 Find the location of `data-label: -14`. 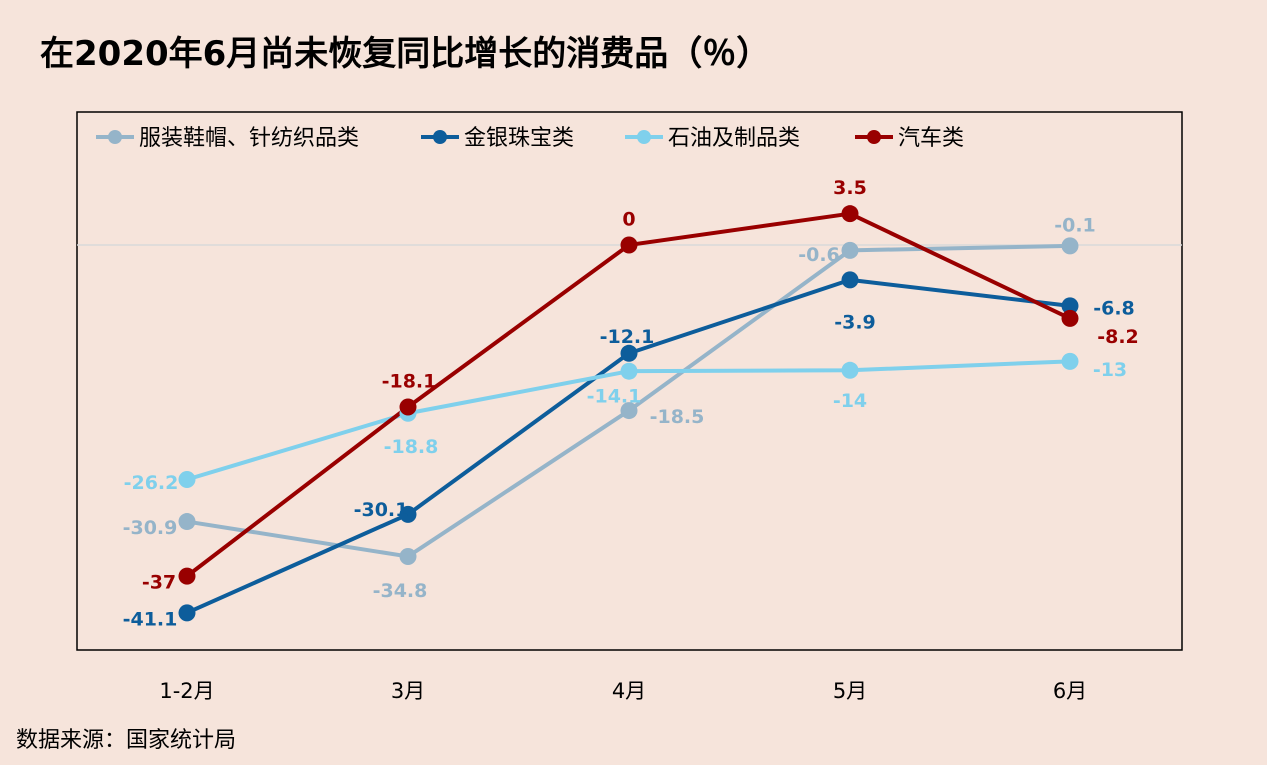

data-label: -14 is located at coordinates (850, 401).